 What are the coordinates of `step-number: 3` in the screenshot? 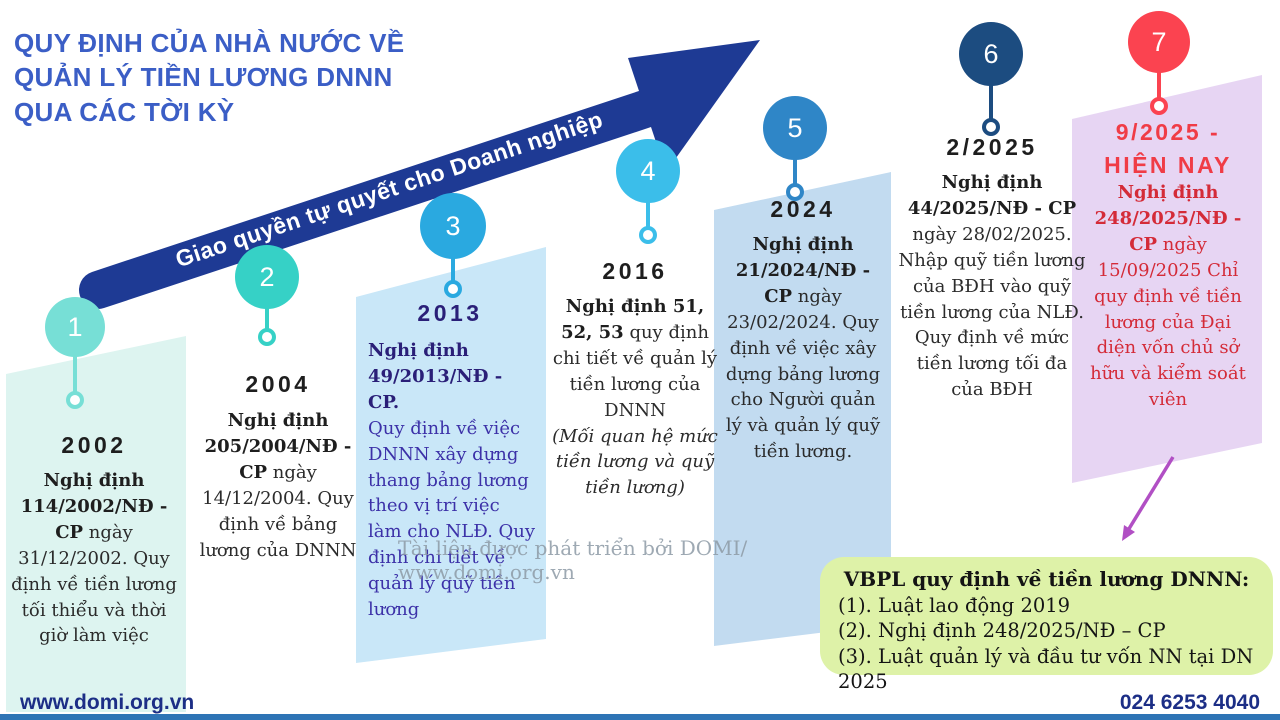 It's located at (453, 225).